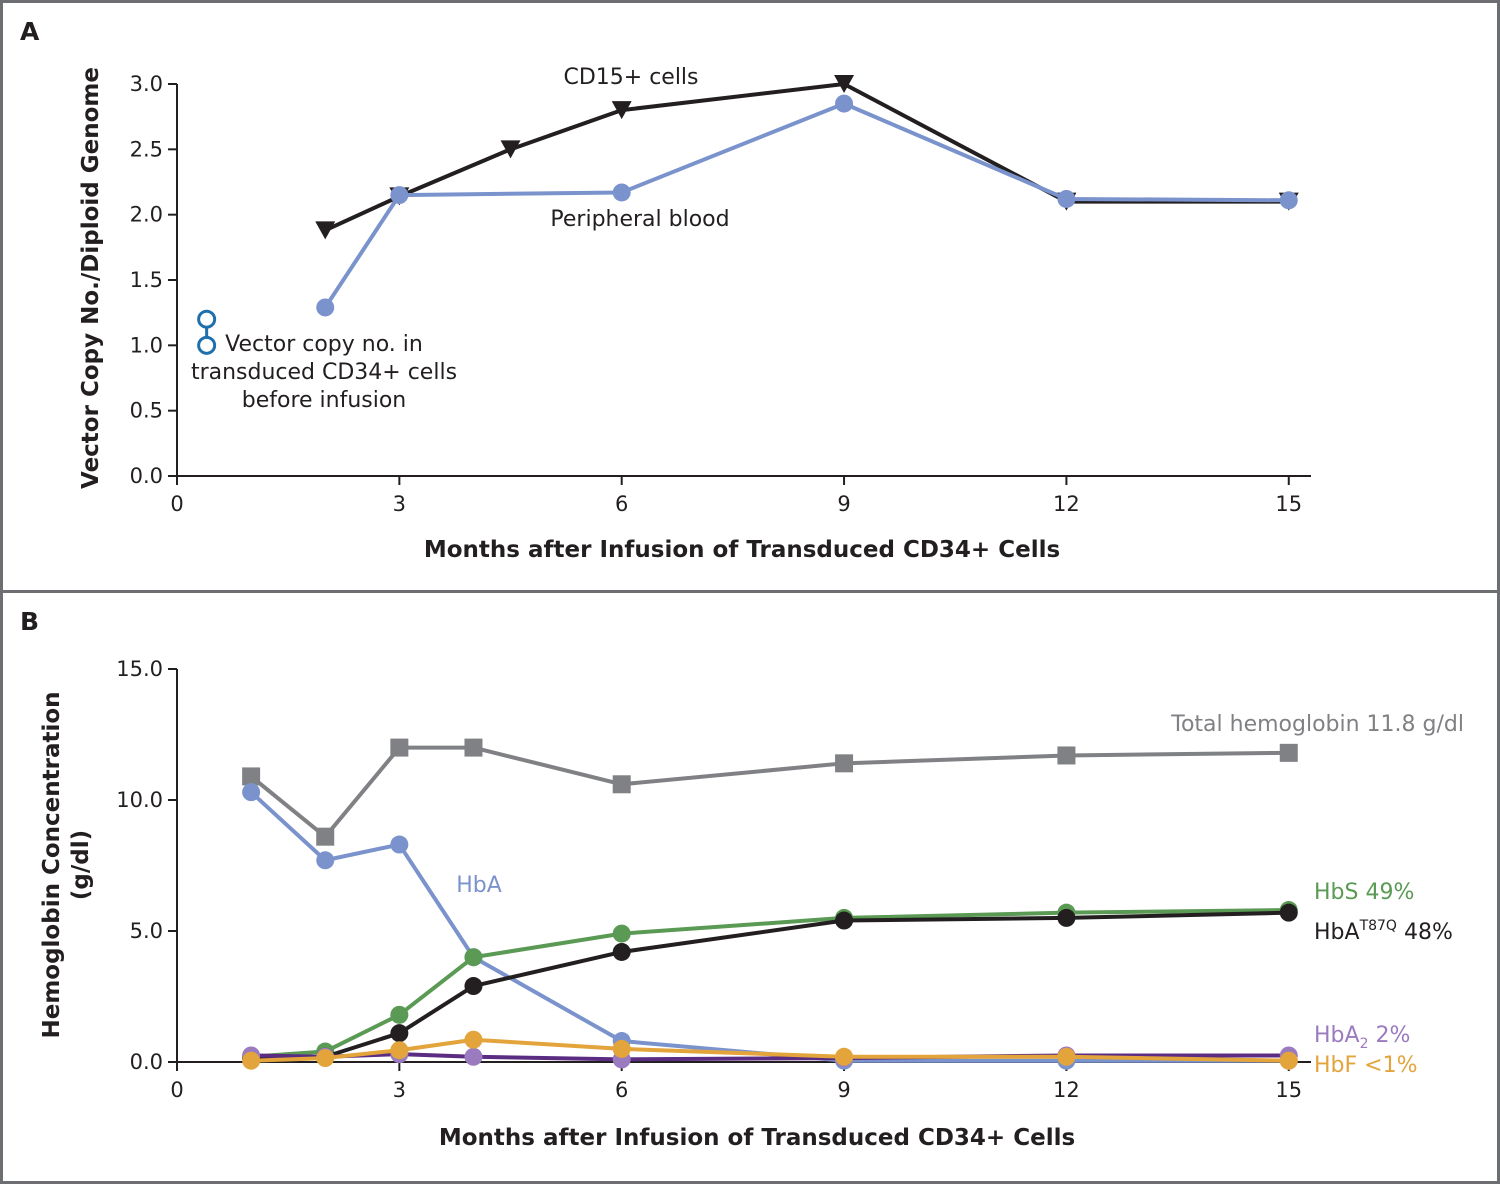 This screenshot has height=1184, width=1500. Describe the element at coordinates (621, 504) in the screenshot. I see `panel-a-x-tick-label: 6` at that location.